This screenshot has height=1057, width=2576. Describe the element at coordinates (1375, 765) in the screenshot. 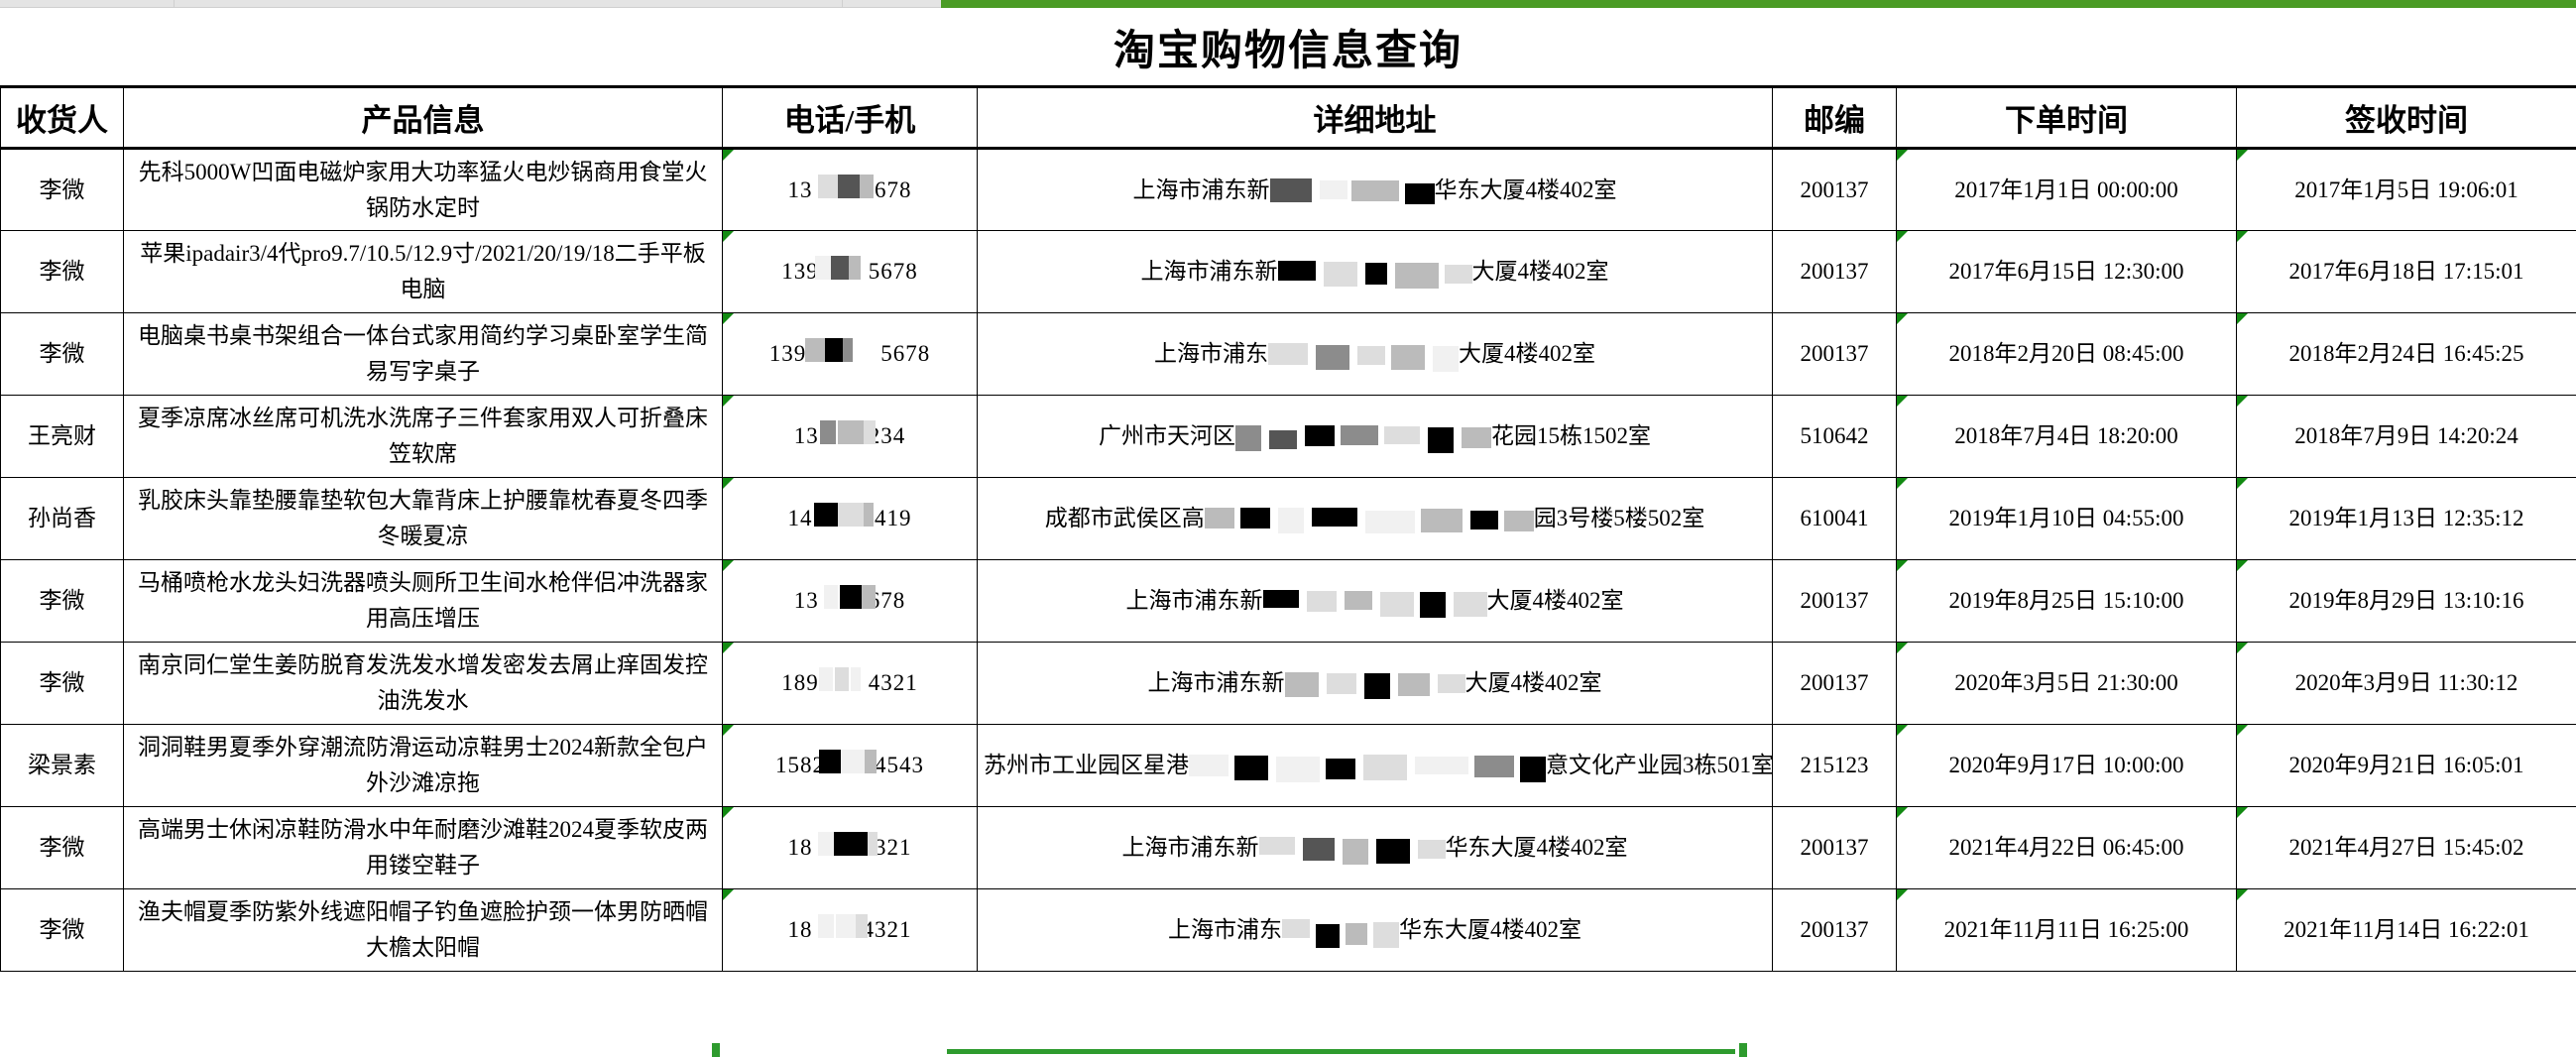

I see `cell-address: 苏州市工业园区星港 意文化产业园3栋501室` at that location.